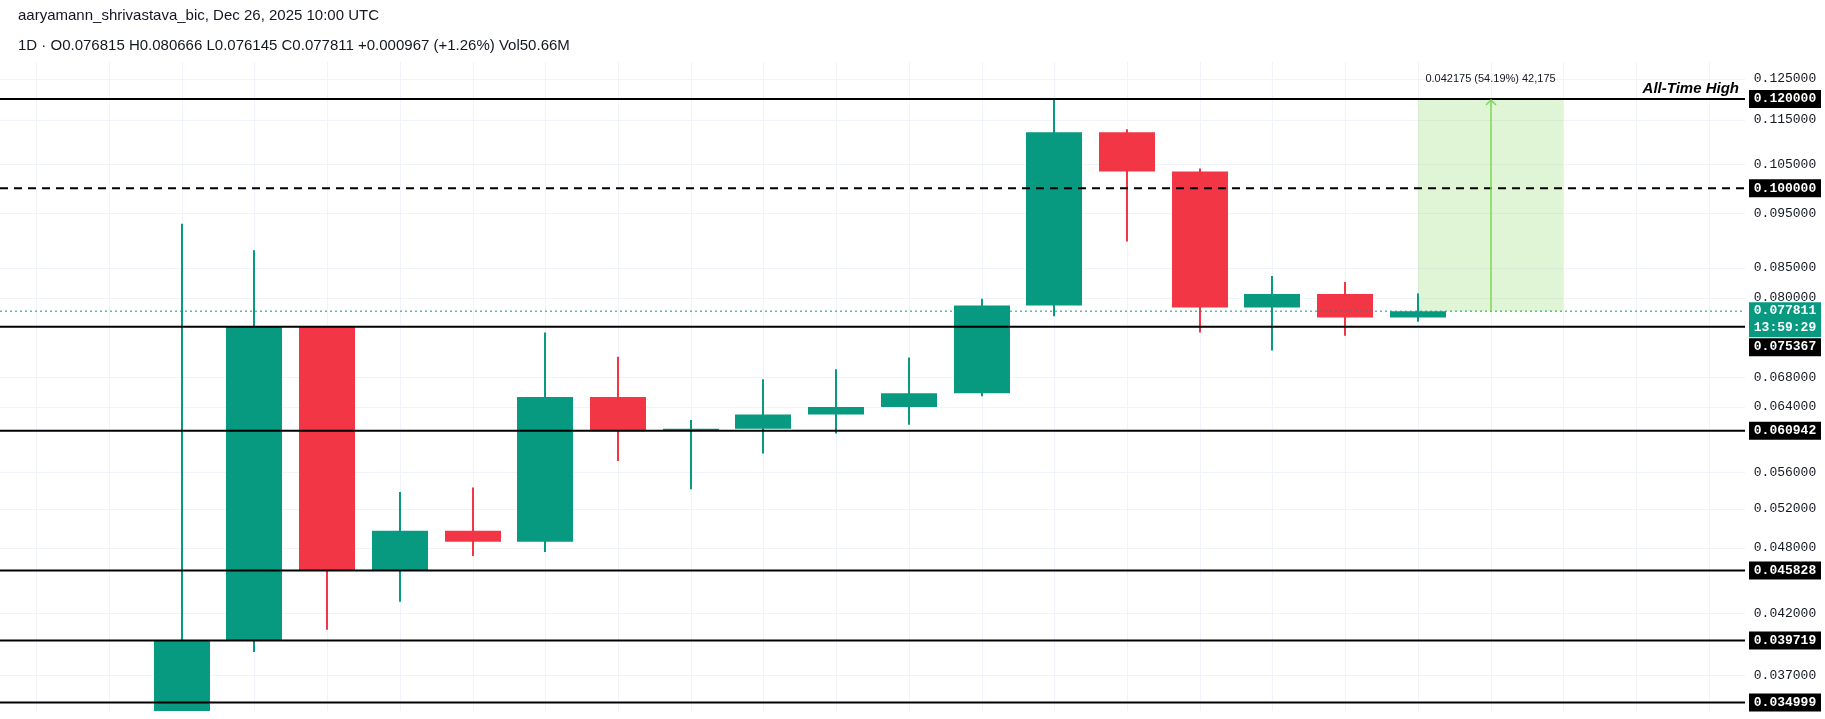 The width and height of the screenshot is (1825, 719). What do you see at coordinates (1785, 640) in the screenshot?
I see `ref-line-label: 0.039719` at bounding box center [1785, 640].